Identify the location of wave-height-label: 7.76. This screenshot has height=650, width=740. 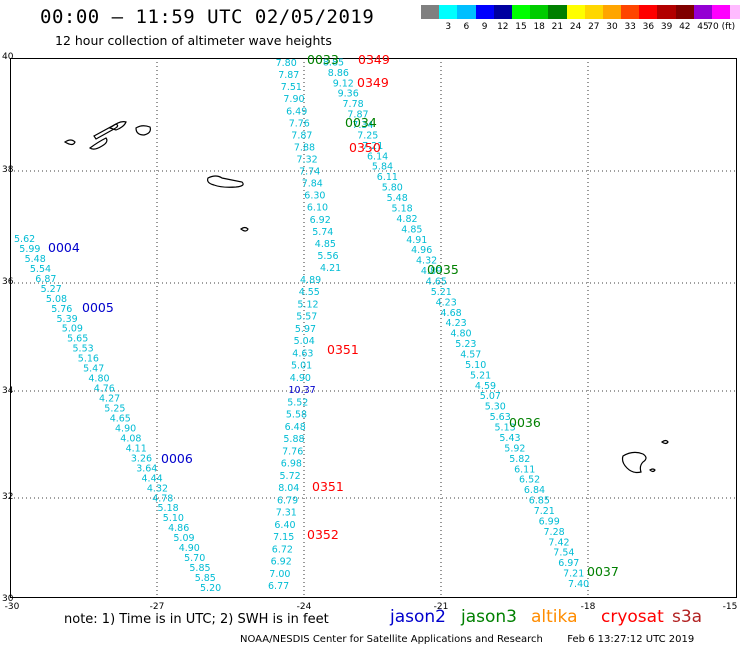
(299, 123).